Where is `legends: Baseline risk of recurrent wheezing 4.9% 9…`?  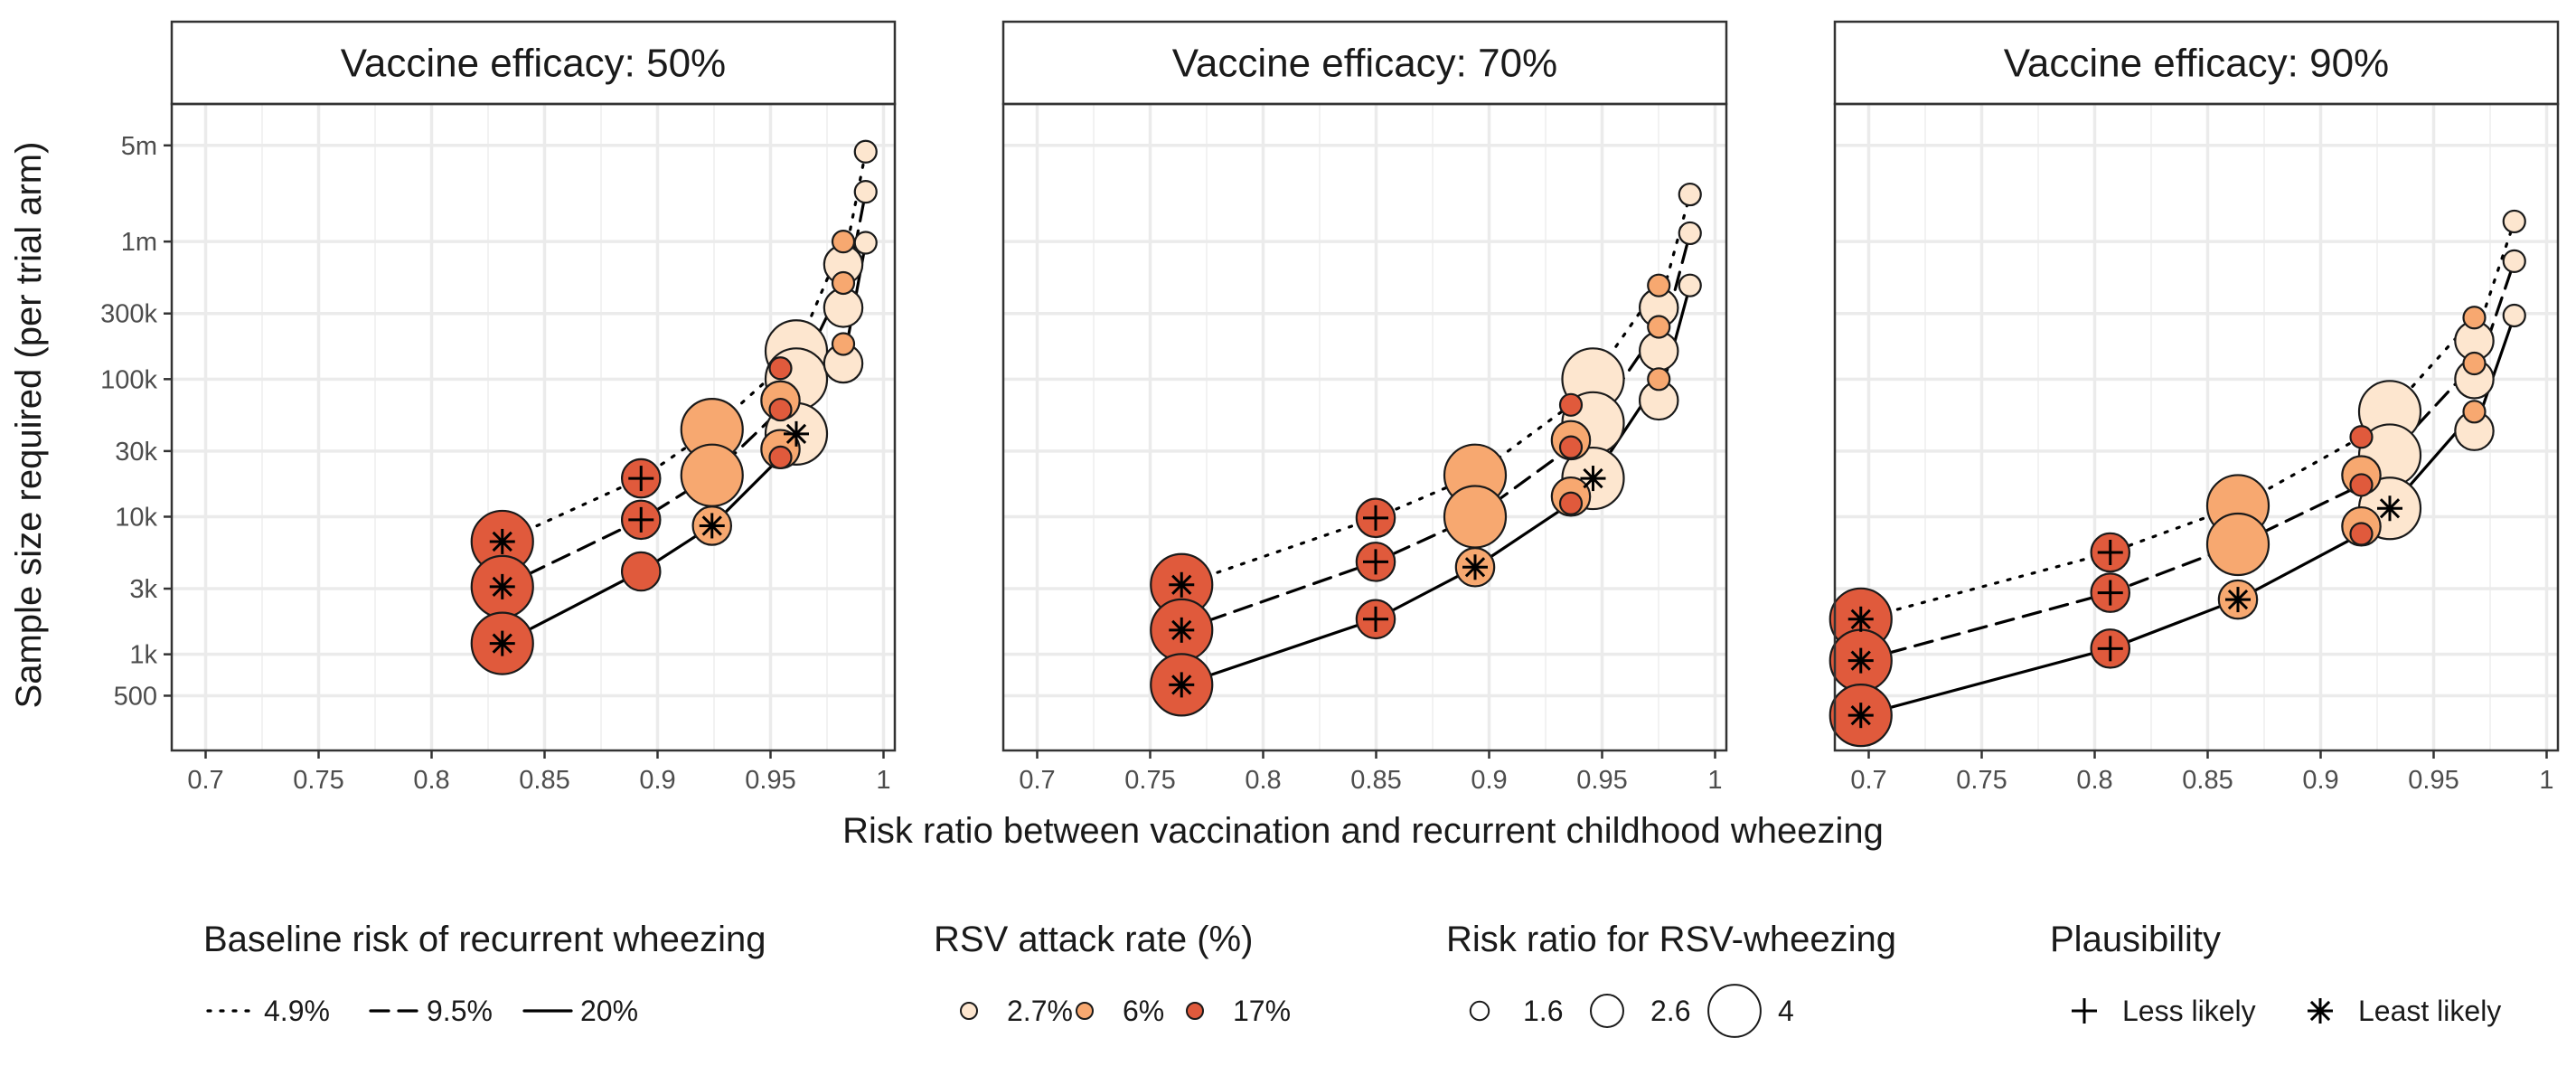
legends: Baseline risk of recurrent wheezing 4.9% 9… is located at coordinates (1352, 979).